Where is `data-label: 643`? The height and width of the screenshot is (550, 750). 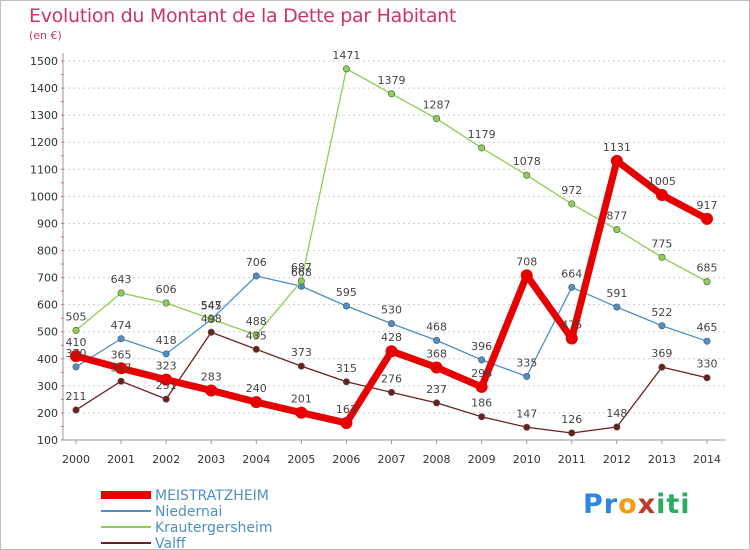
data-label: 643 is located at coordinates (121, 279).